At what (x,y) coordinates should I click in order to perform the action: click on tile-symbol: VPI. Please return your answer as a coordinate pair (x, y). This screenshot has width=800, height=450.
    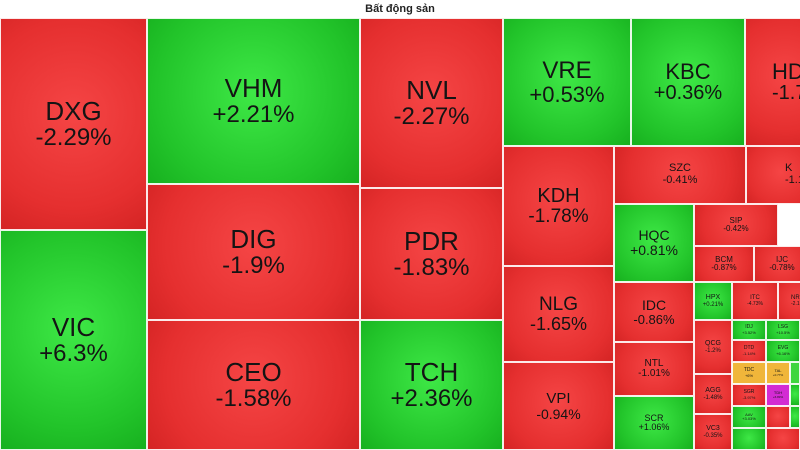
    Looking at the image, I should click on (558, 398).